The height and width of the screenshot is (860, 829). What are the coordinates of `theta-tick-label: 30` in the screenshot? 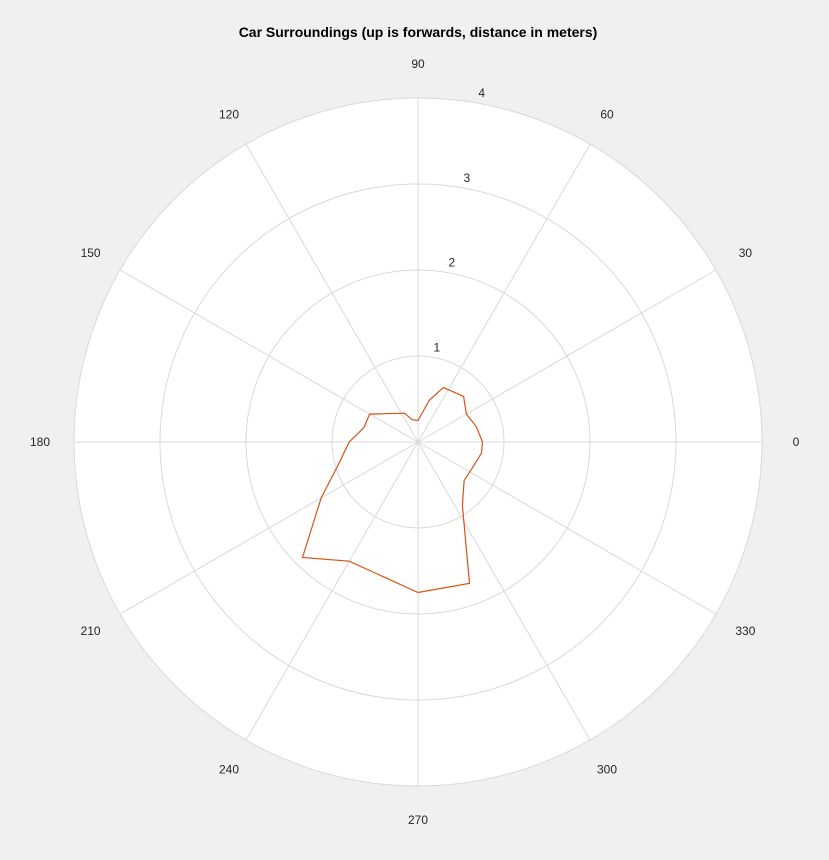 It's located at (746, 253).